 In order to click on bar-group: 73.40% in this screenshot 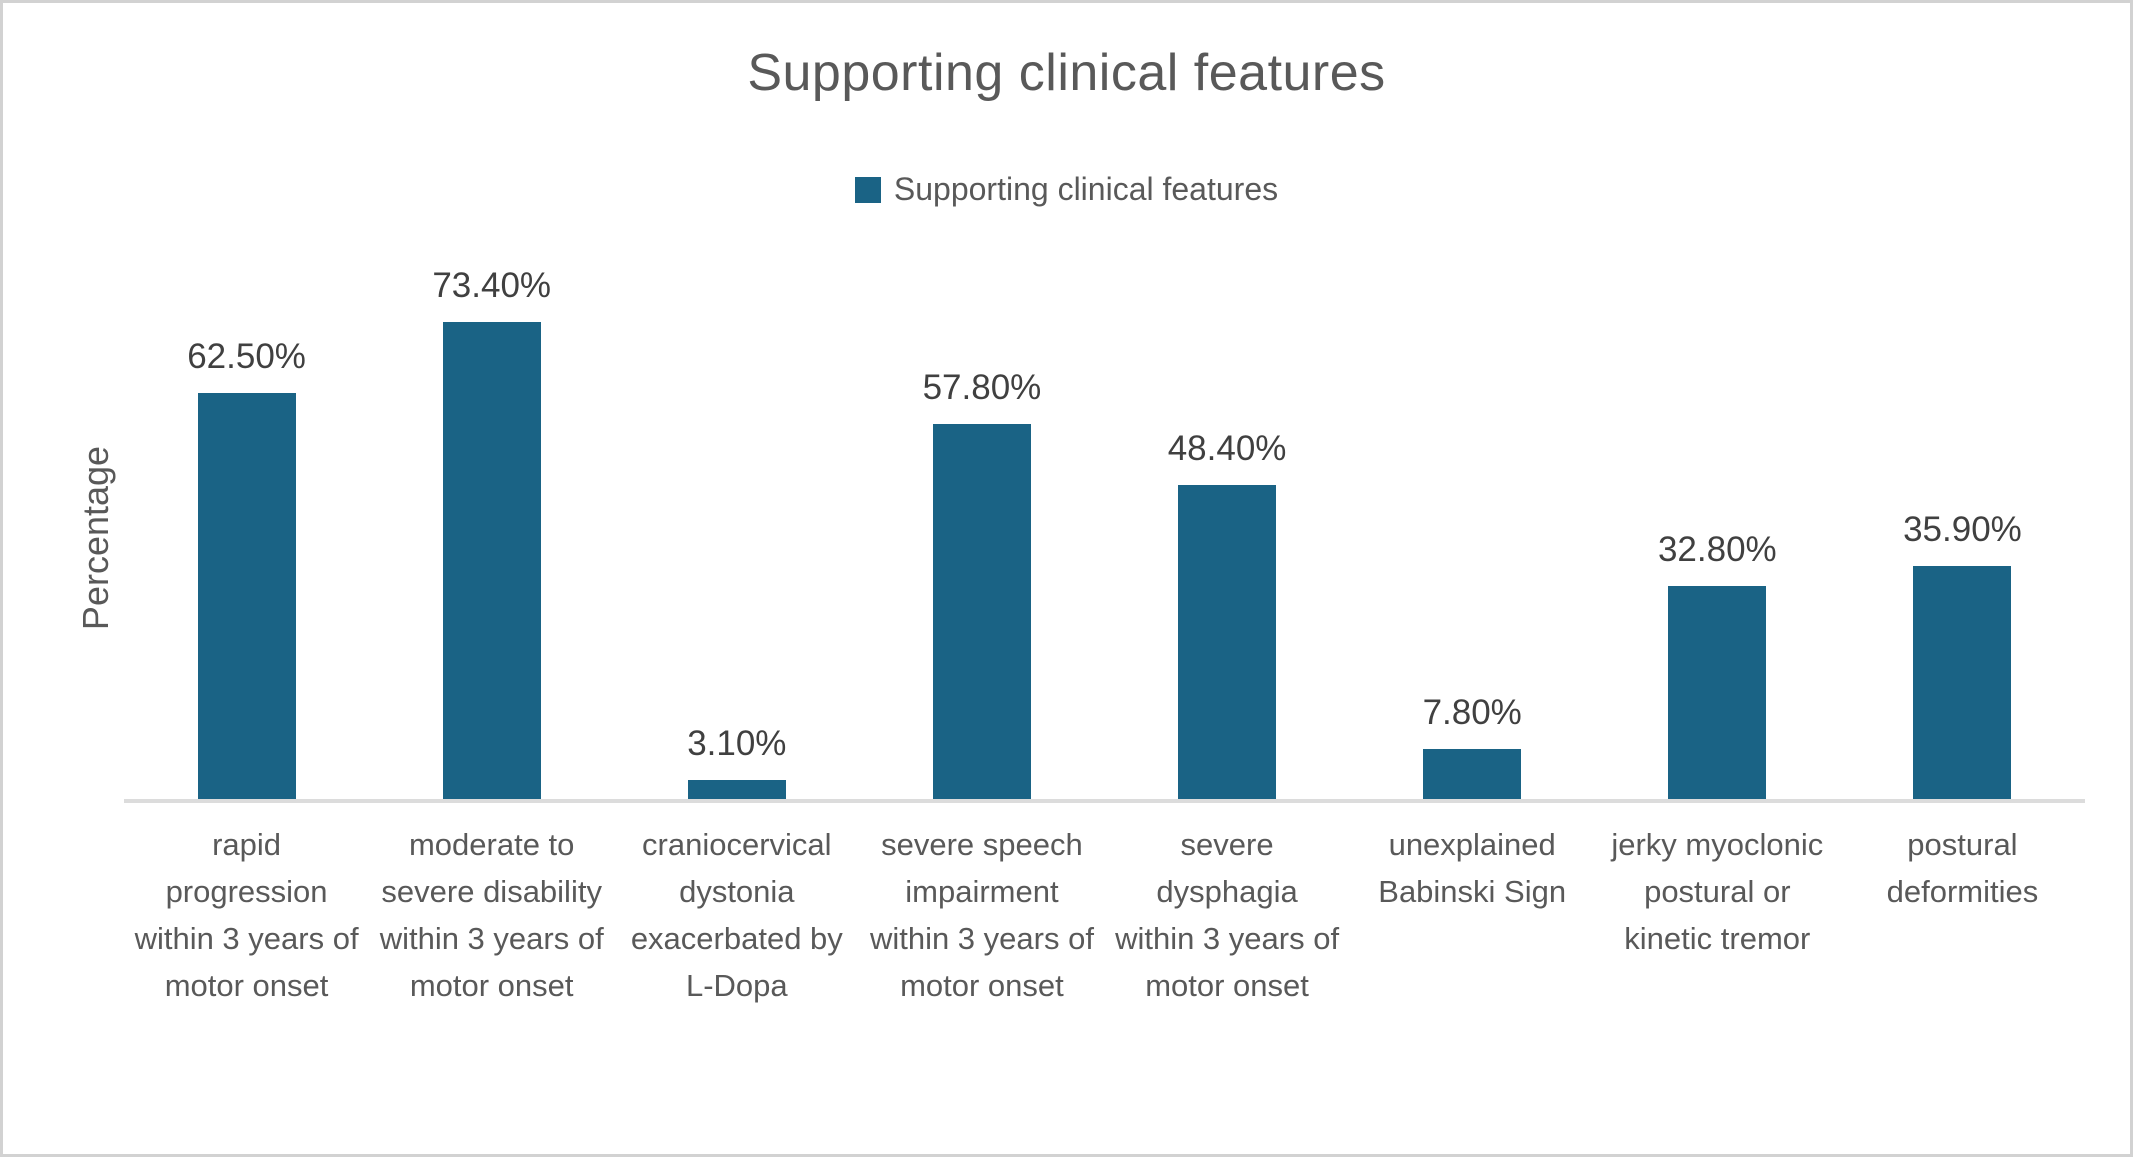, I will do `click(491, 474)`.